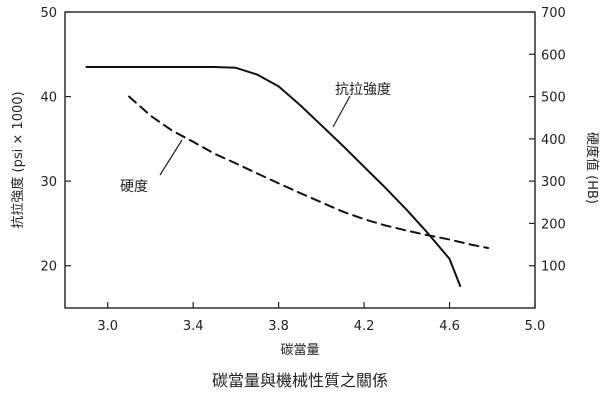 The height and width of the screenshot is (402, 610). I want to click on x-tick-label: 4.2, so click(364, 326).